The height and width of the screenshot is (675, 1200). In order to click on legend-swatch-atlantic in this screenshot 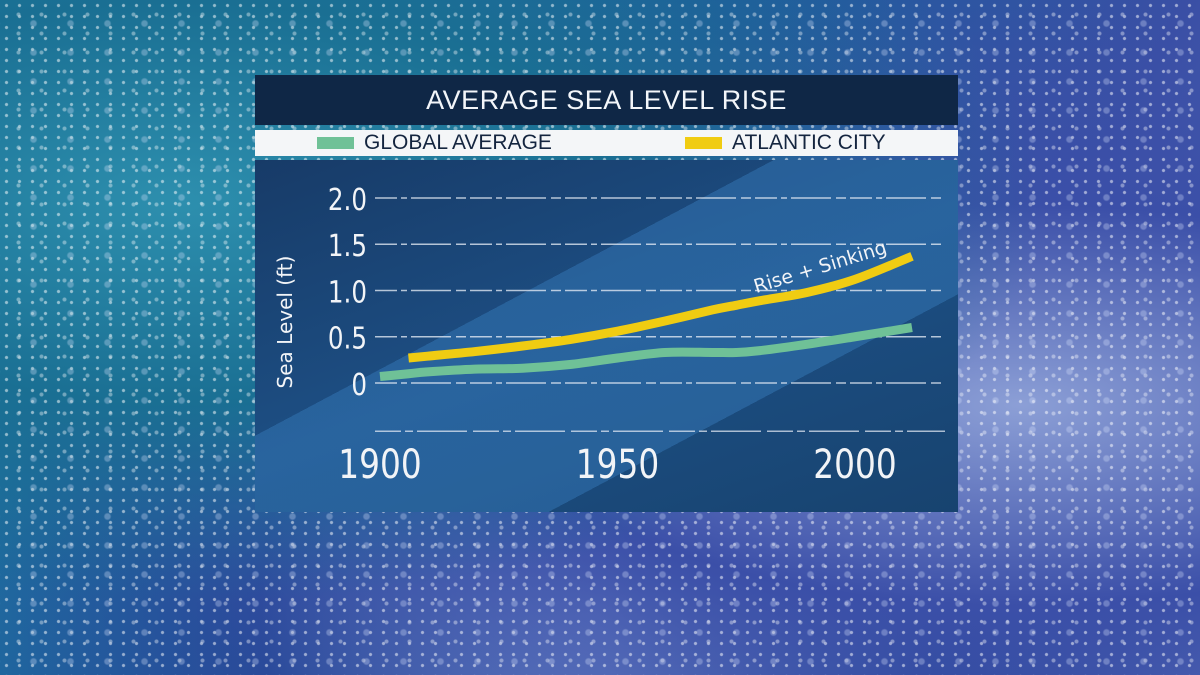, I will do `click(703, 143)`.